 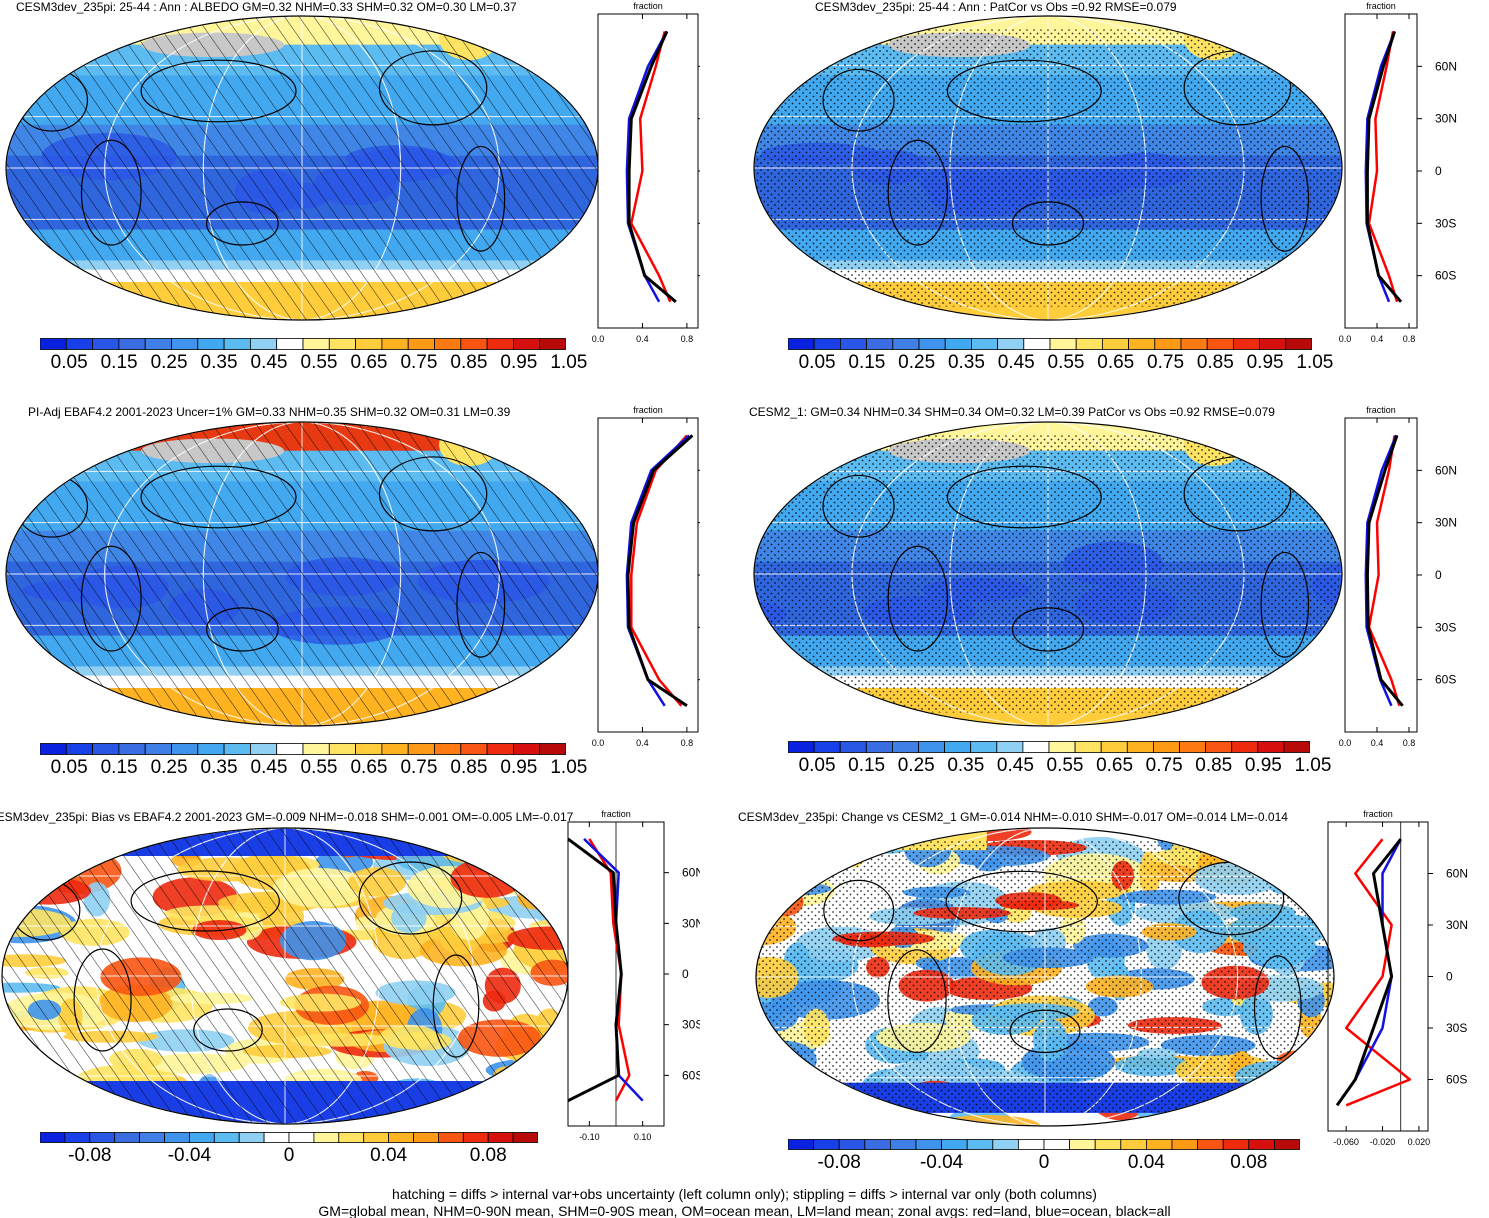 I want to click on colorbar-tick-label: 1.05, so click(x=569, y=362).